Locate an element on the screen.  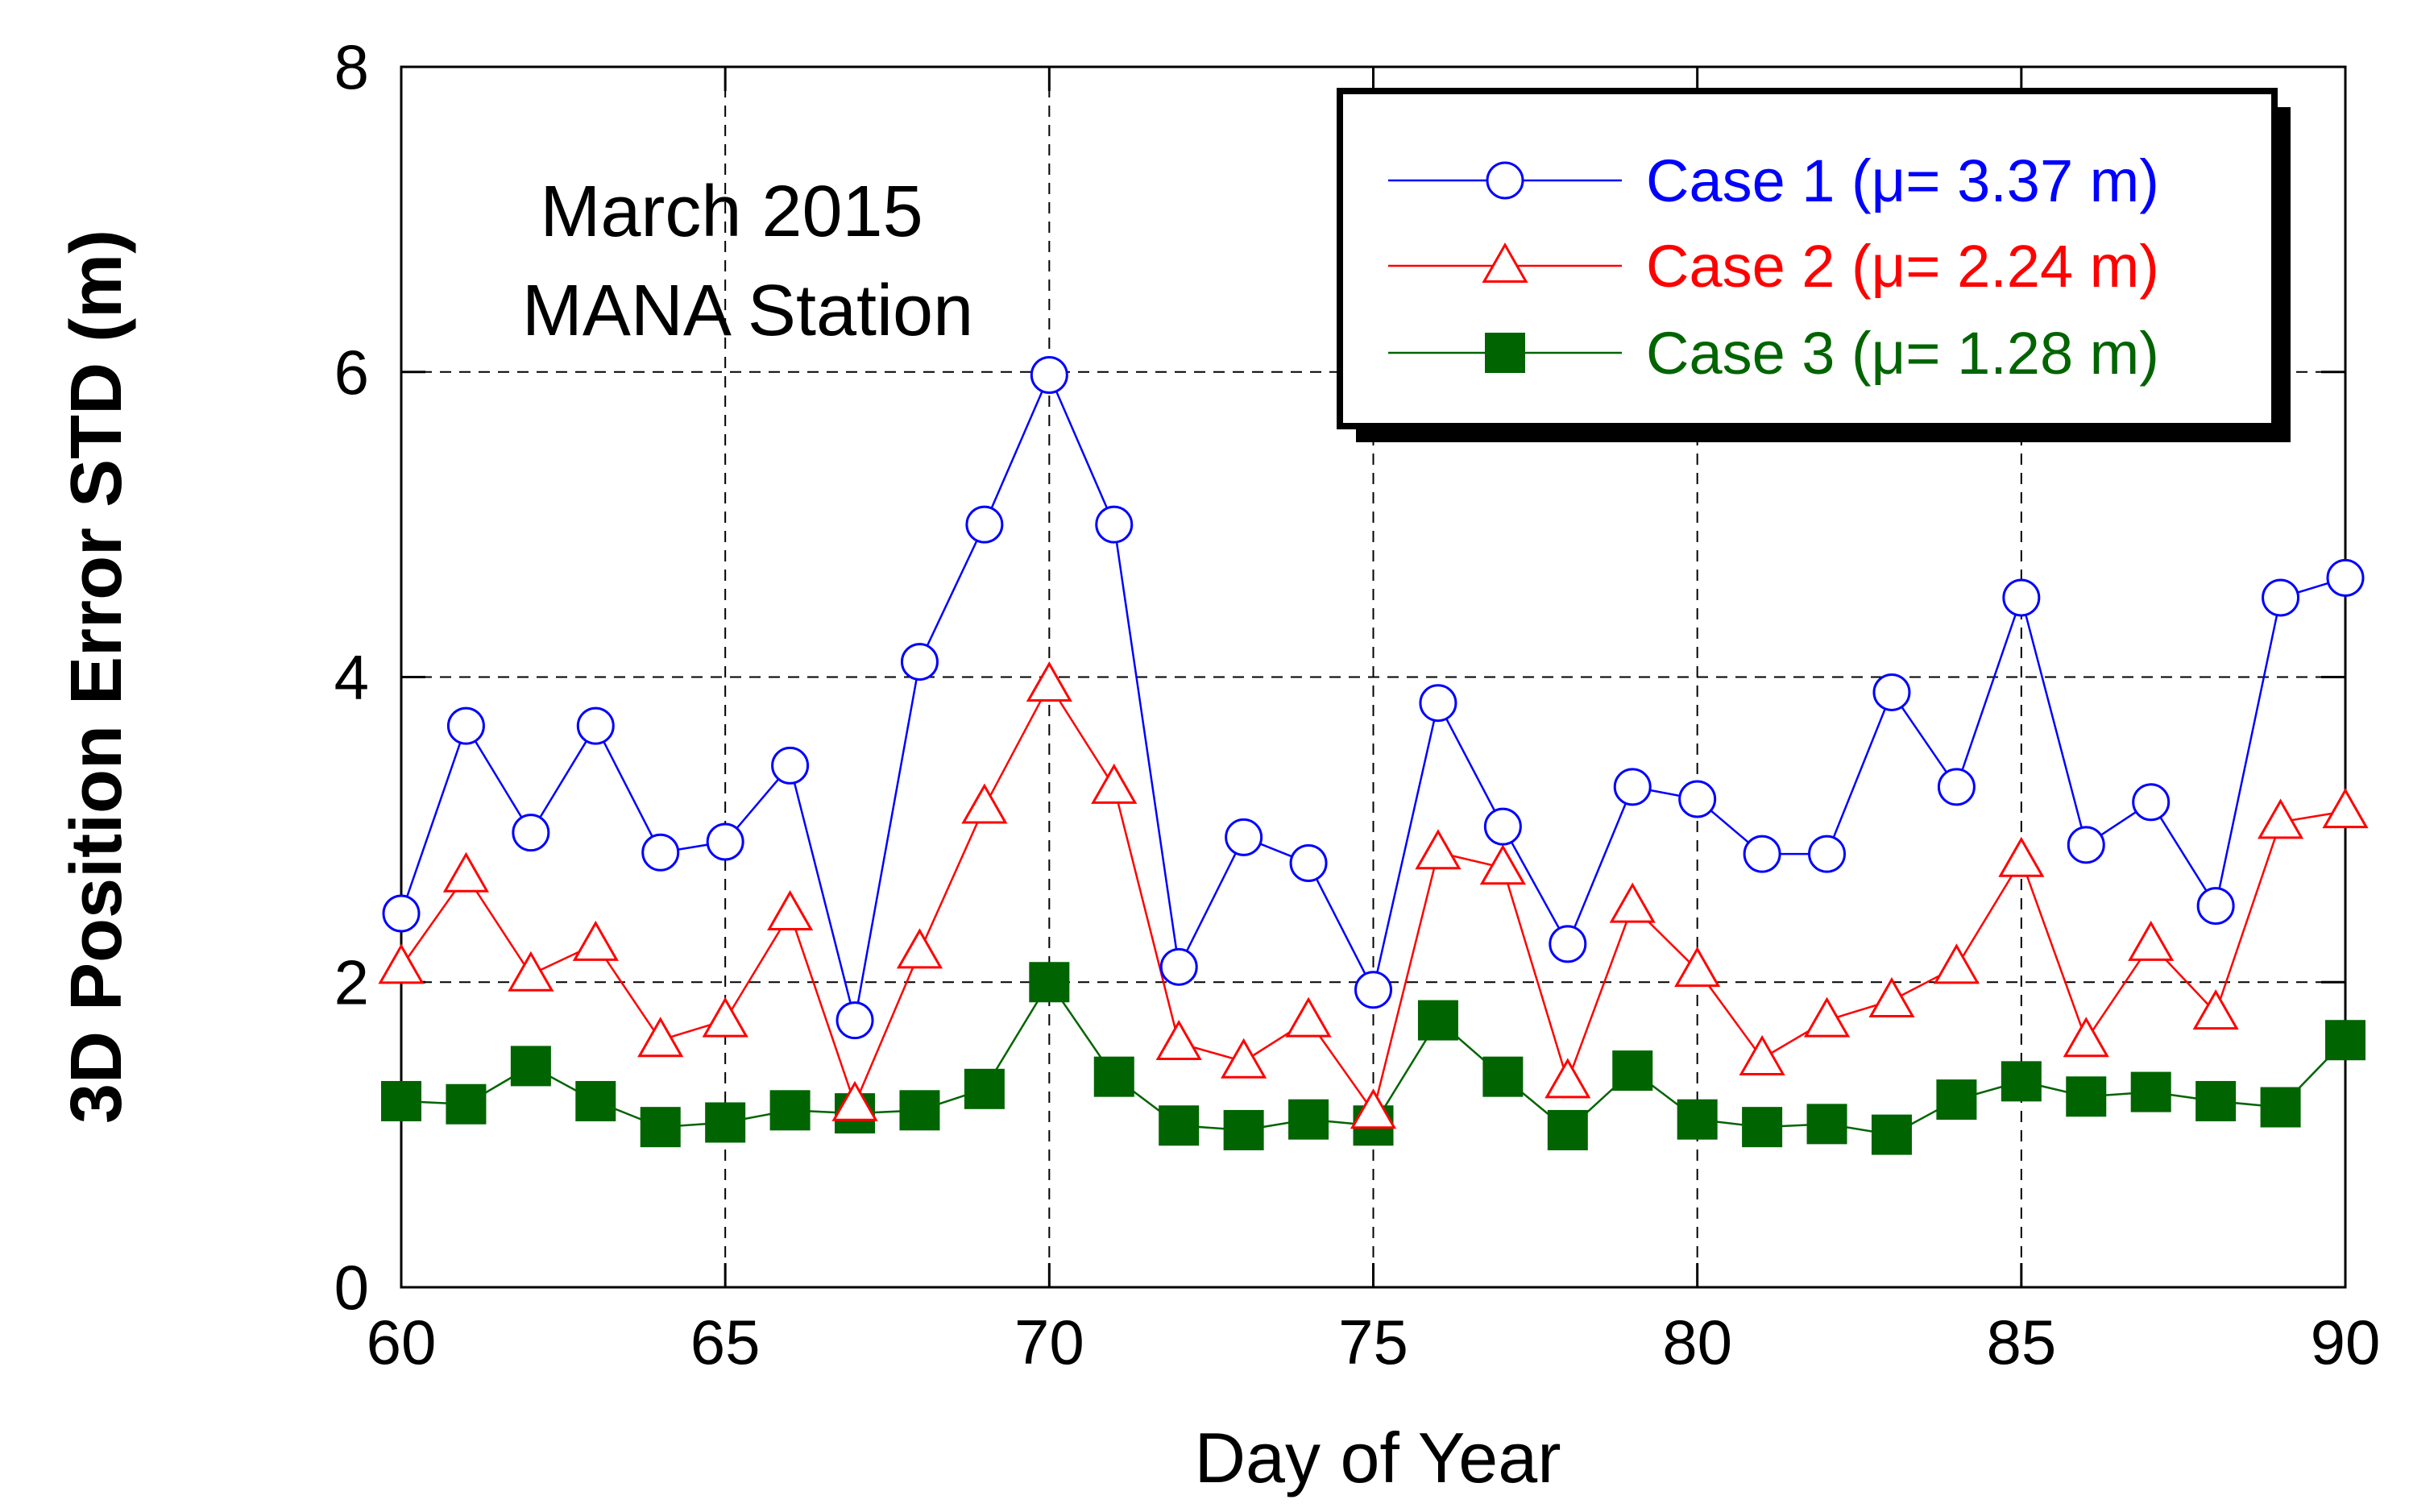
annotation: March 2015 MANA Station is located at coordinates (747, 262).